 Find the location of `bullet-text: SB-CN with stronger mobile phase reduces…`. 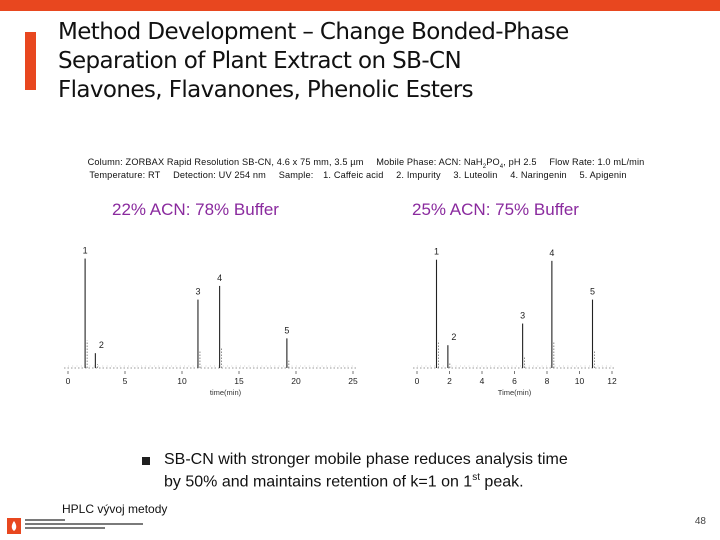

bullet-text: SB-CN with stronger mobile phase reduces… is located at coordinates (366, 471).